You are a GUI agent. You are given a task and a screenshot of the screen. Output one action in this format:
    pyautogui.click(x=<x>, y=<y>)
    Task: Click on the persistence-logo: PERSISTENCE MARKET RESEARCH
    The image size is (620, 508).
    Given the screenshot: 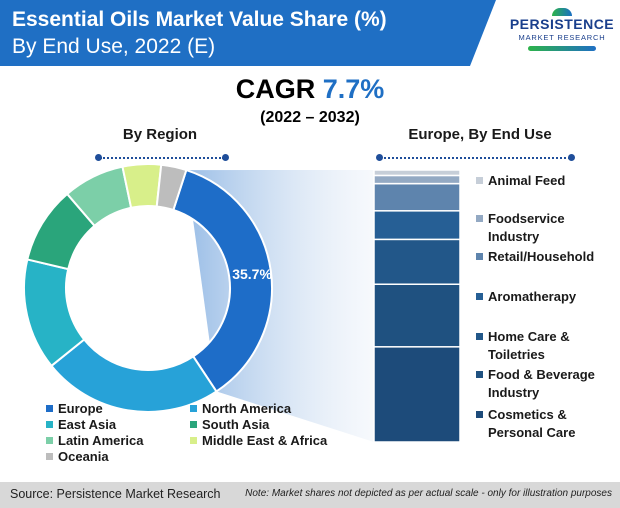 What is the action you would take?
    pyautogui.click(x=562, y=35)
    